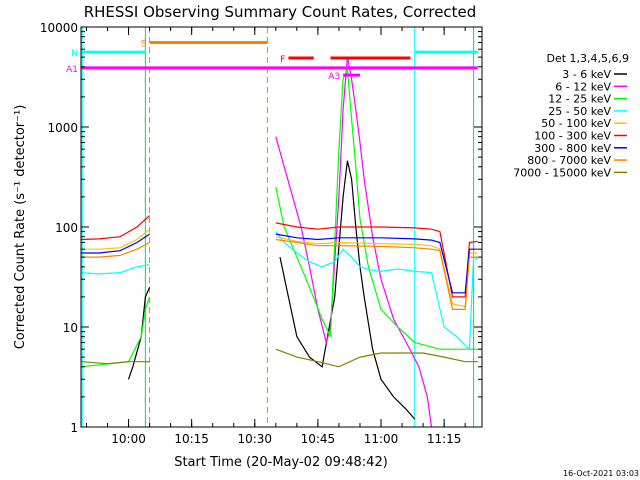 This screenshot has width=640, height=480. Describe the element at coordinates (318, 439) in the screenshot. I see `x-tick-label: 10:45` at that location.